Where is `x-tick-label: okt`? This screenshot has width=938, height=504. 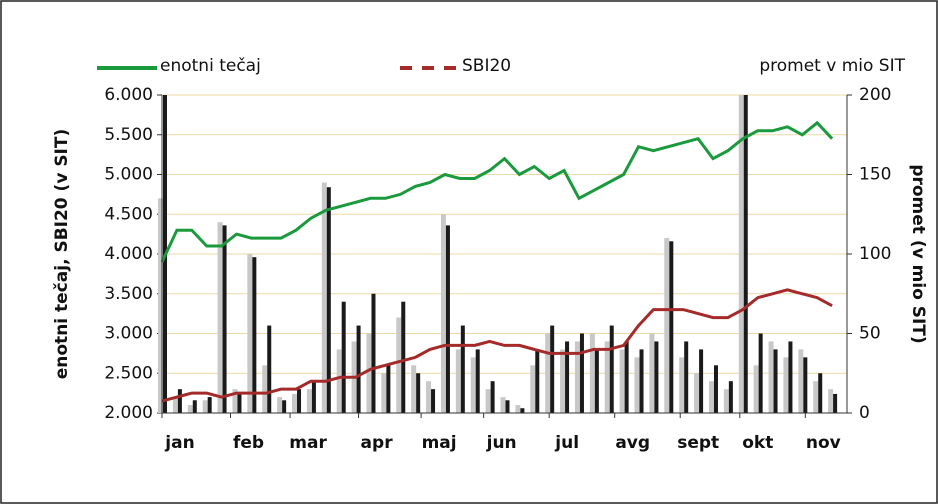
x-tick-label: okt is located at coordinates (757, 443).